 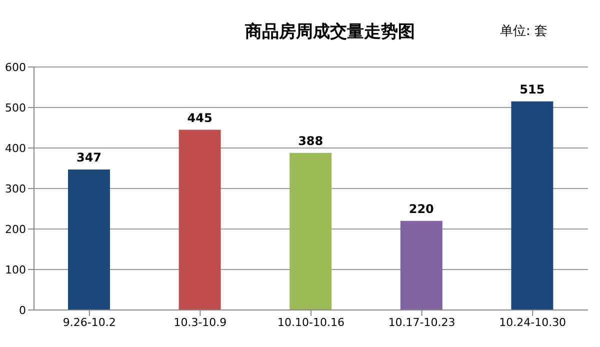 I want to click on data-label: 347, so click(x=89, y=157).